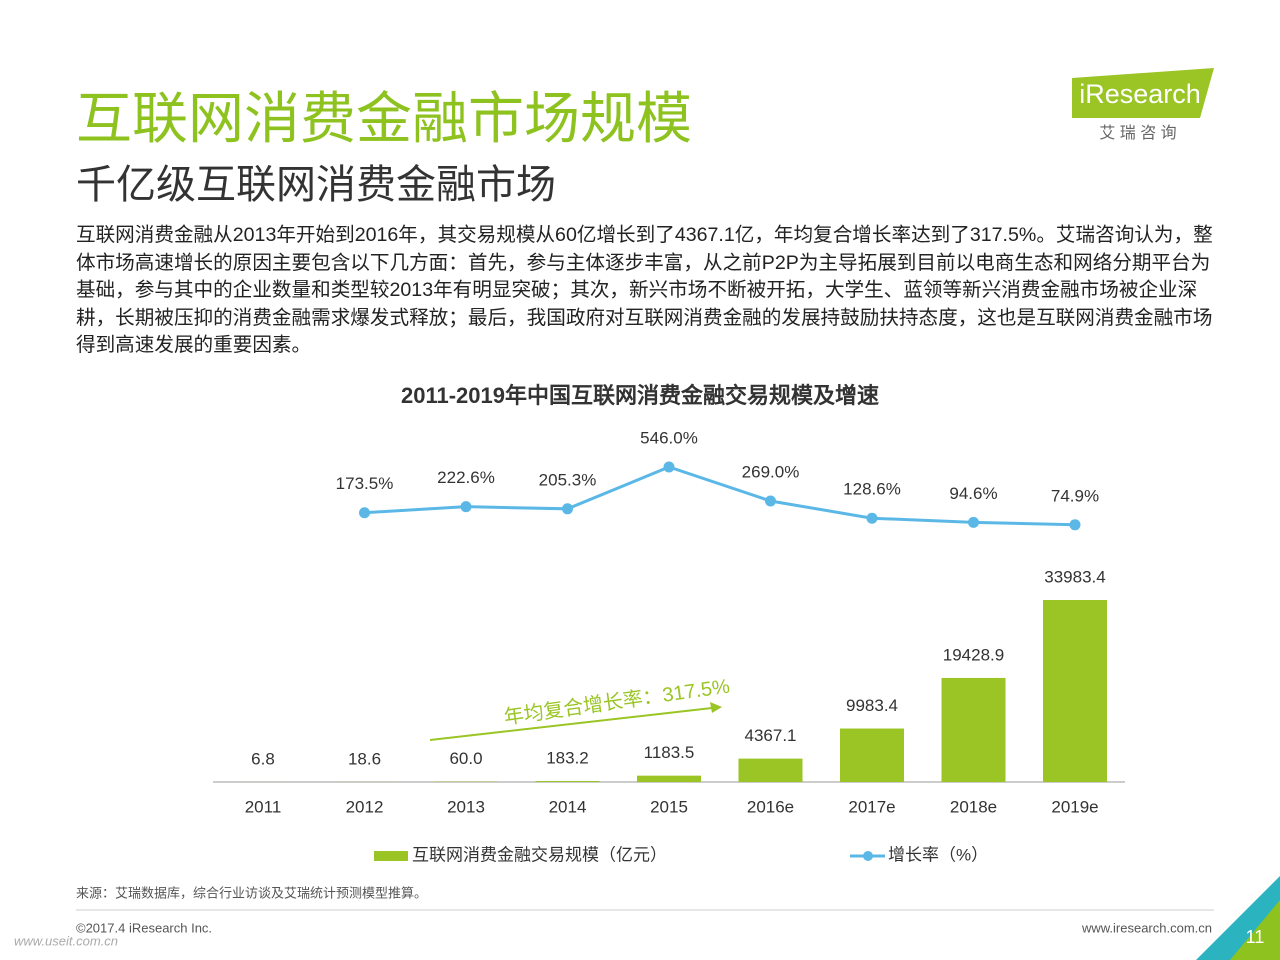 The image size is (1280, 960). Describe the element at coordinates (973, 493) in the screenshot. I see `line-value-label: 94.6%` at that location.